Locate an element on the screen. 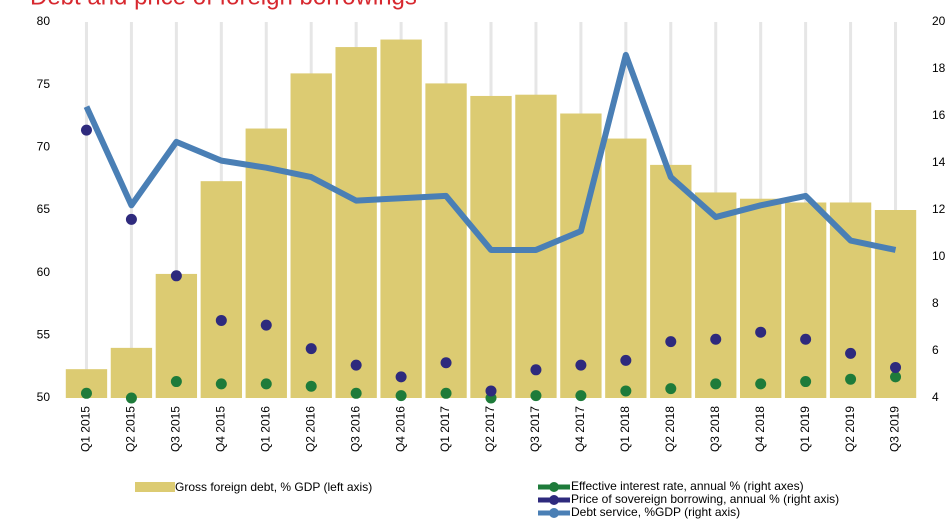 This screenshot has height=521, width=950. x-tick-label: Q4 2016 is located at coordinates (400, 429).